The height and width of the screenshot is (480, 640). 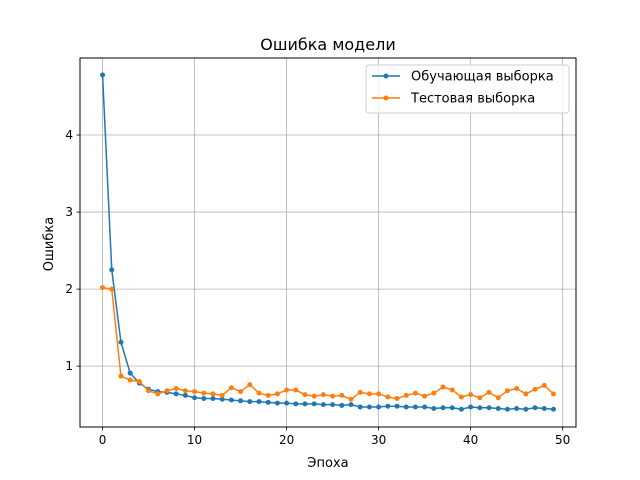 What do you see at coordinates (69, 212) in the screenshot?
I see `y-tick-label: 3` at bounding box center [69, 212].